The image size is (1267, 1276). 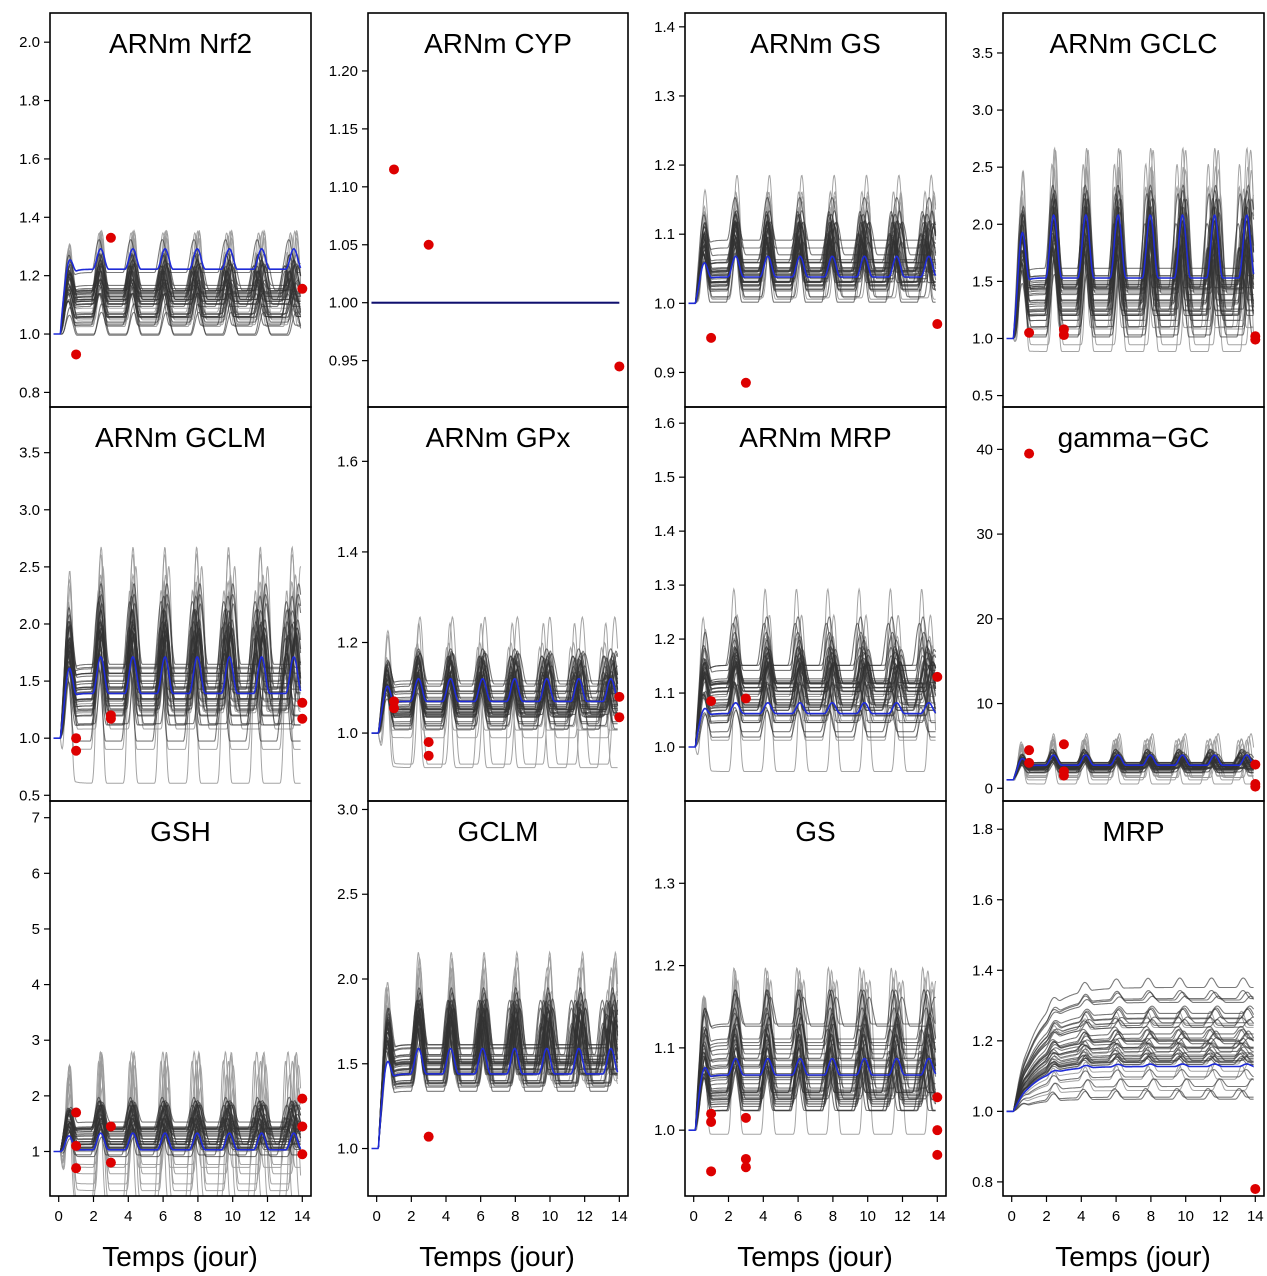 What do you see at coordinates (180, 43) in the screenshot?
I see `panel-title: ARNm Nrf2` at bounding box center [180, 43].